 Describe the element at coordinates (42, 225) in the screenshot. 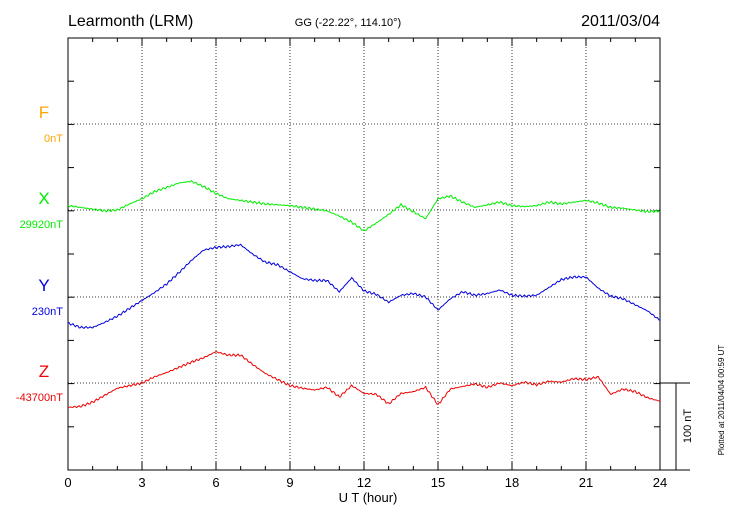

I see `series-x-baseline-label: 29920nT` at that location.